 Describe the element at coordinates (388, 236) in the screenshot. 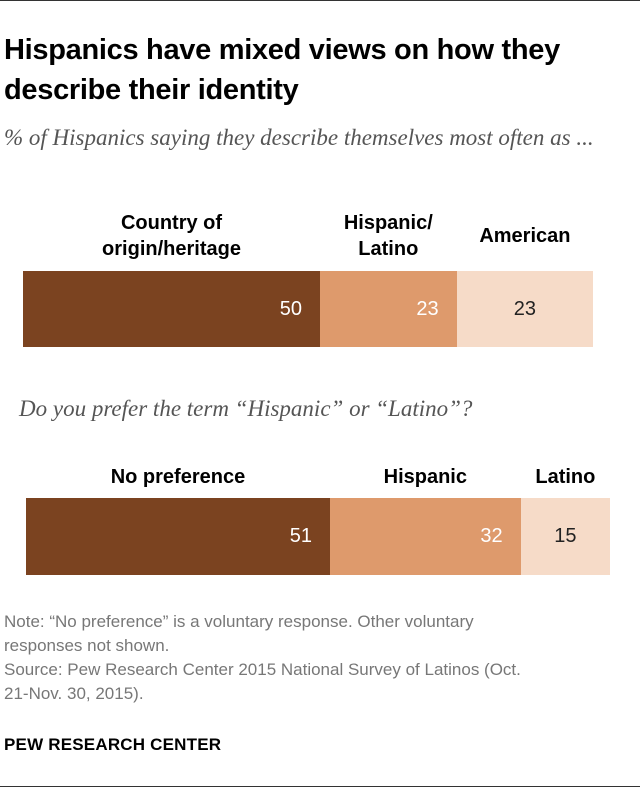

I see `category-label: Hispanic/Latino` at that location.